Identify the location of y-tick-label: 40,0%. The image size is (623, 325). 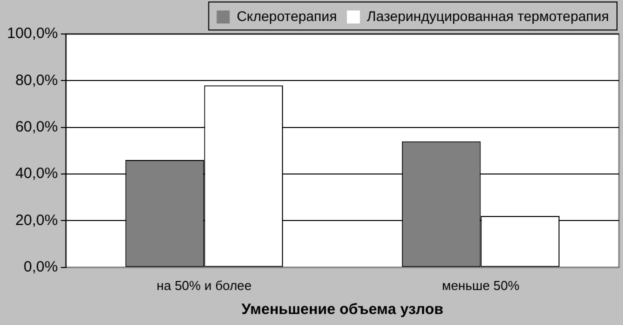
(36, 173).